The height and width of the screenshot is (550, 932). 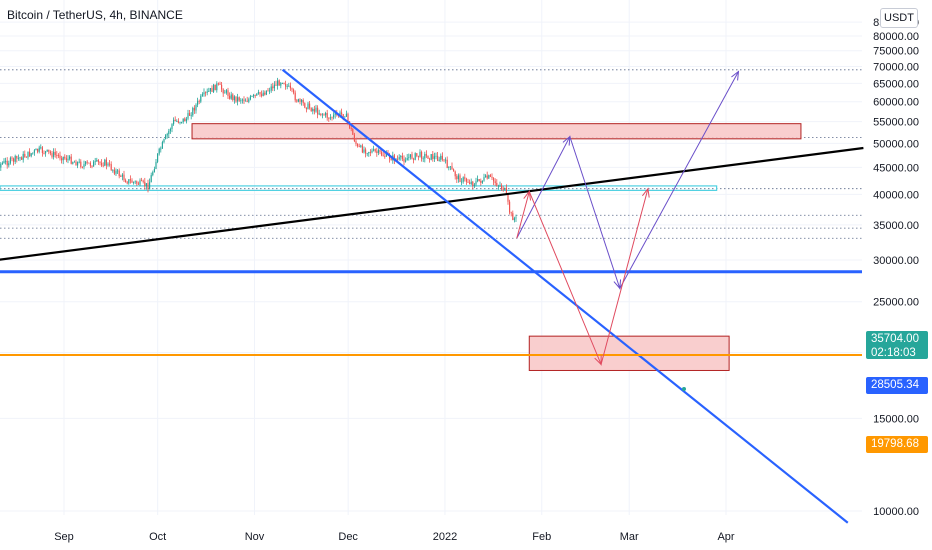 I want to click on price-tick-label: 15000.00, so click(x=896, y=419).